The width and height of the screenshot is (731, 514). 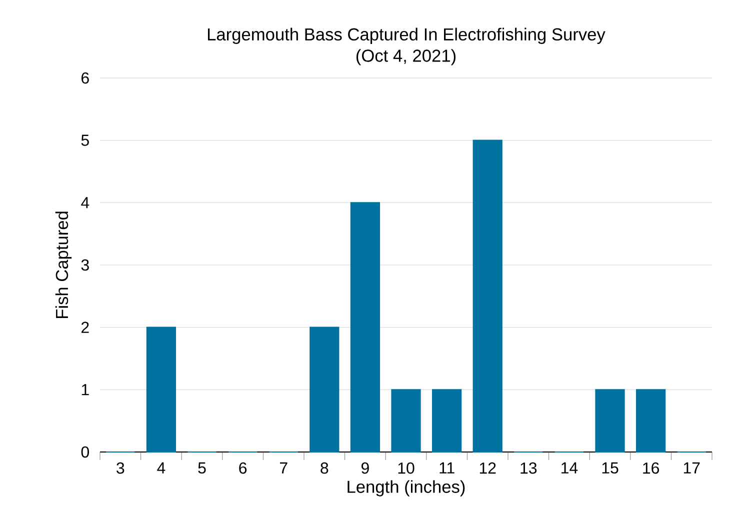 I want to click on y-tick-label: 0, so click(x=85, y=452).